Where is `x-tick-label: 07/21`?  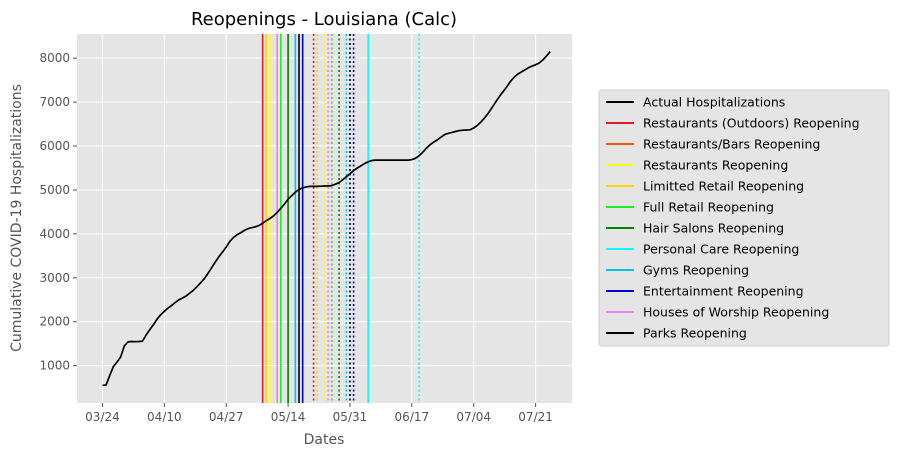
x-tick-label: 07/21 is located at coordinates (535, 417).